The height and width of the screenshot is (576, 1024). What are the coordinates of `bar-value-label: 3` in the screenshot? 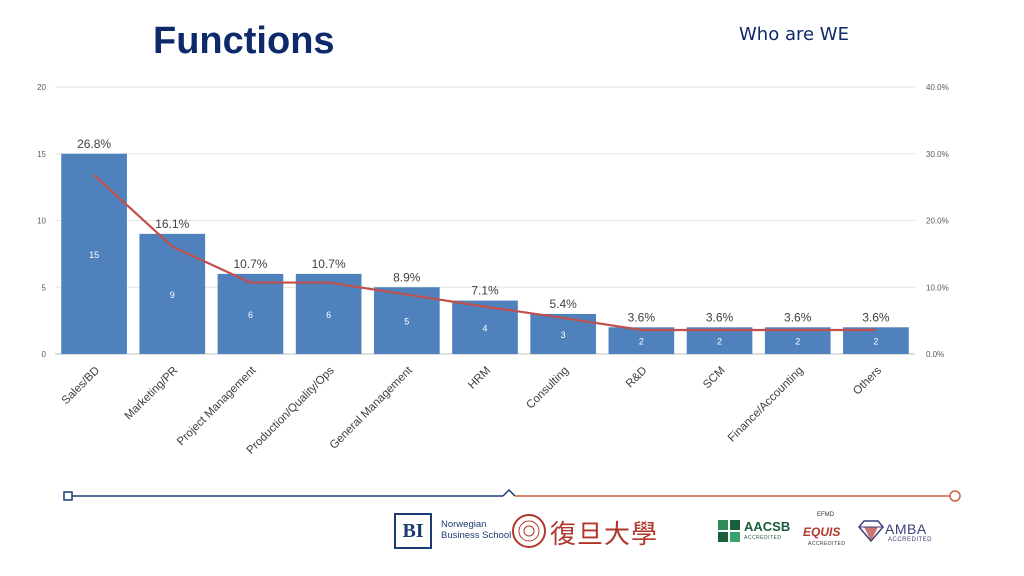 It's located at (563, 335).